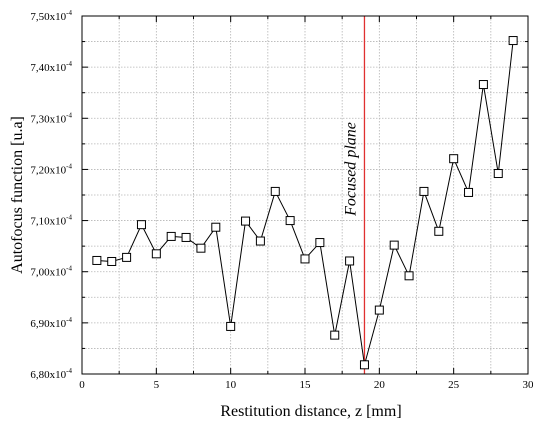 This screenshot has width=533, height=426. What do you see at coordinates (310, 411) in the screenshot?
I see `x-axis-title: Restitution distance, z [mm]` at bounding box center [310, 411].